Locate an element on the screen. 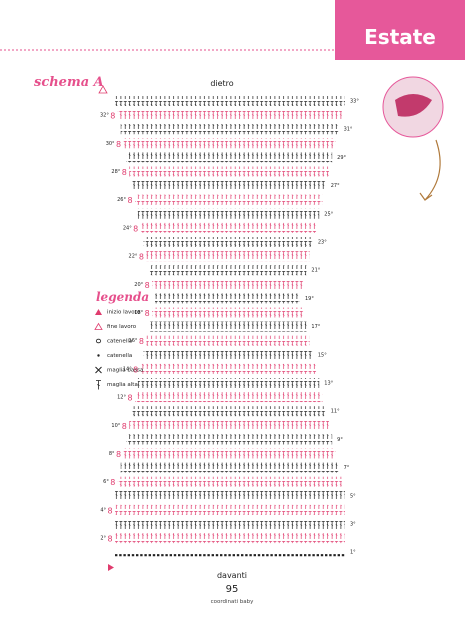 Image resolution: width=465 pixels, height=640 pixels. row-label: 21° is located at coordinates (315, 271).